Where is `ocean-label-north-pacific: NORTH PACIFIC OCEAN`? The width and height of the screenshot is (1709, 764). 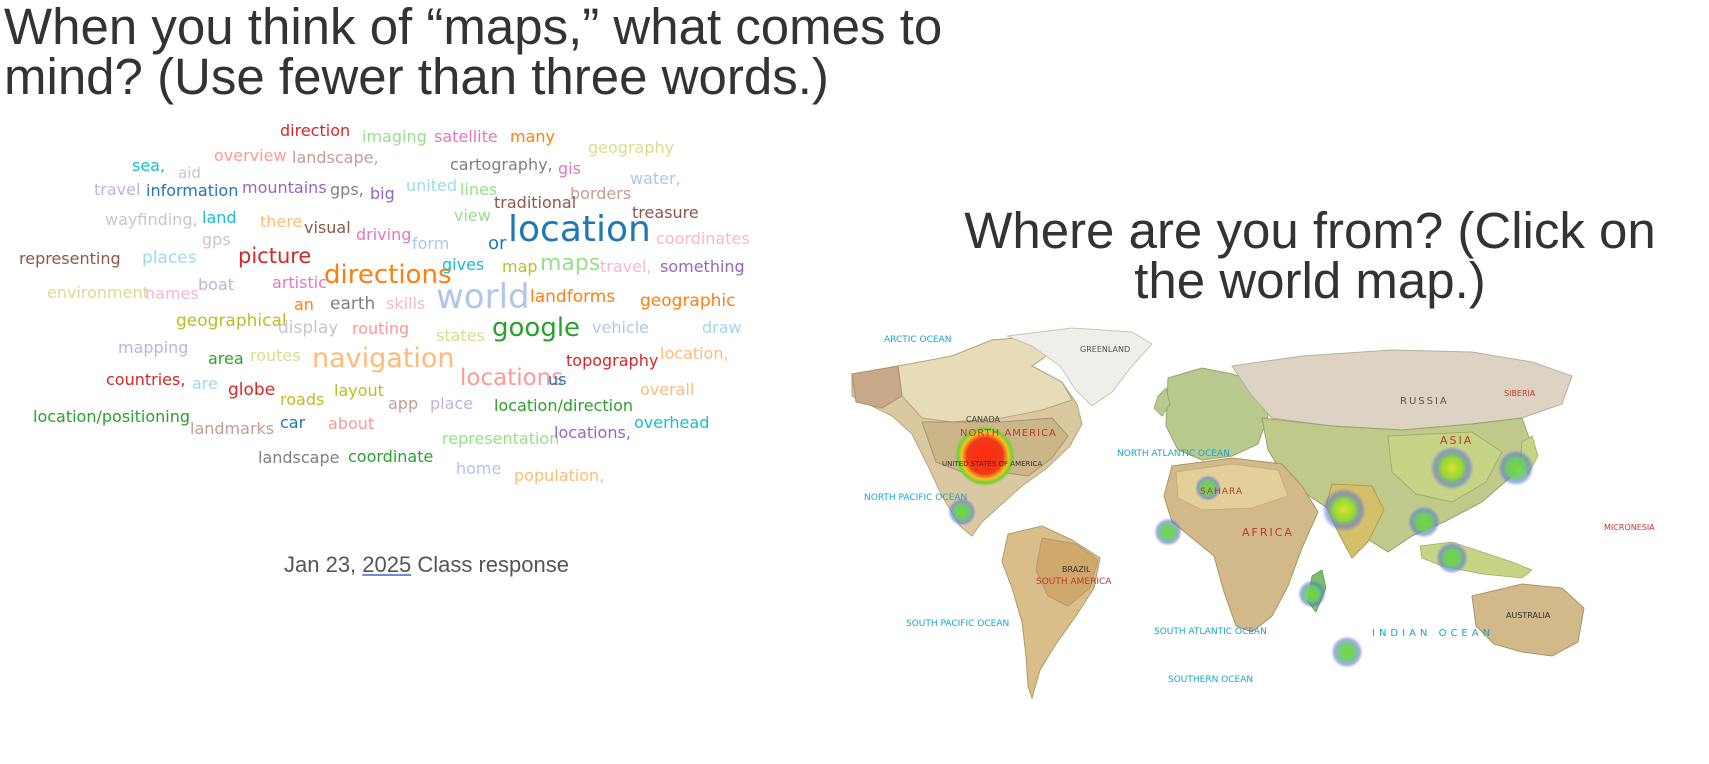 ocean-label-north-pacific: NORTH PACIFIC OCEAN is located at coordinates (915, 498).